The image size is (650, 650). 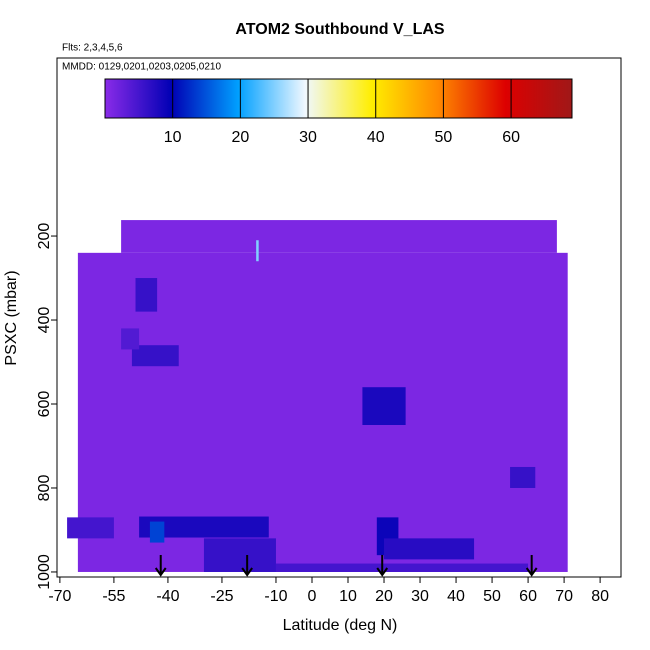 I want to click on colorbar-tick-label: 60, so click(x=511, y=137).